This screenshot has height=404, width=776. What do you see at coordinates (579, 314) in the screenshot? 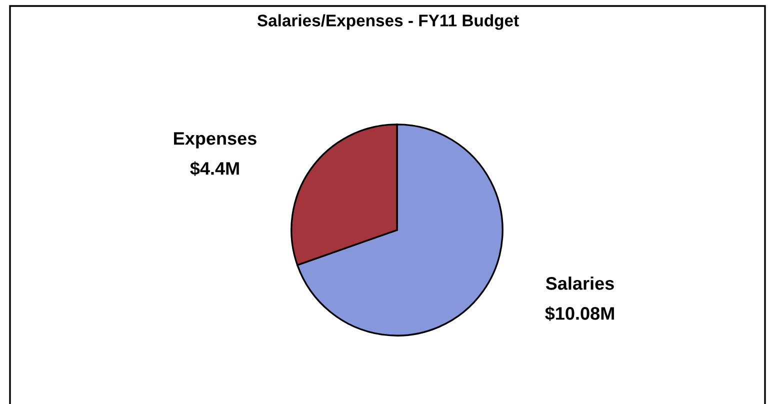
I see `data-label: $10.08M` at bounding box center [579, 314].